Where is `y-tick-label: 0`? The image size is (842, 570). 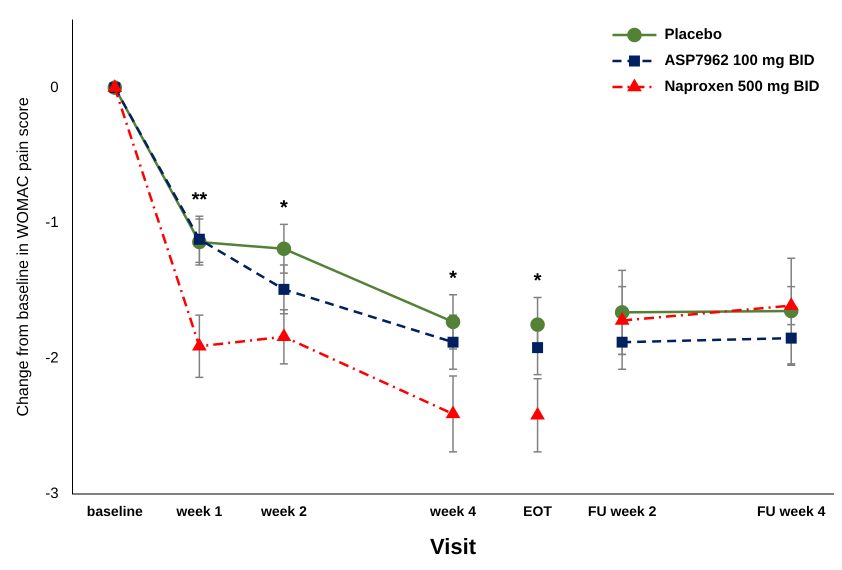 y-tick-label: 0 is located at coordinates (54, 87).